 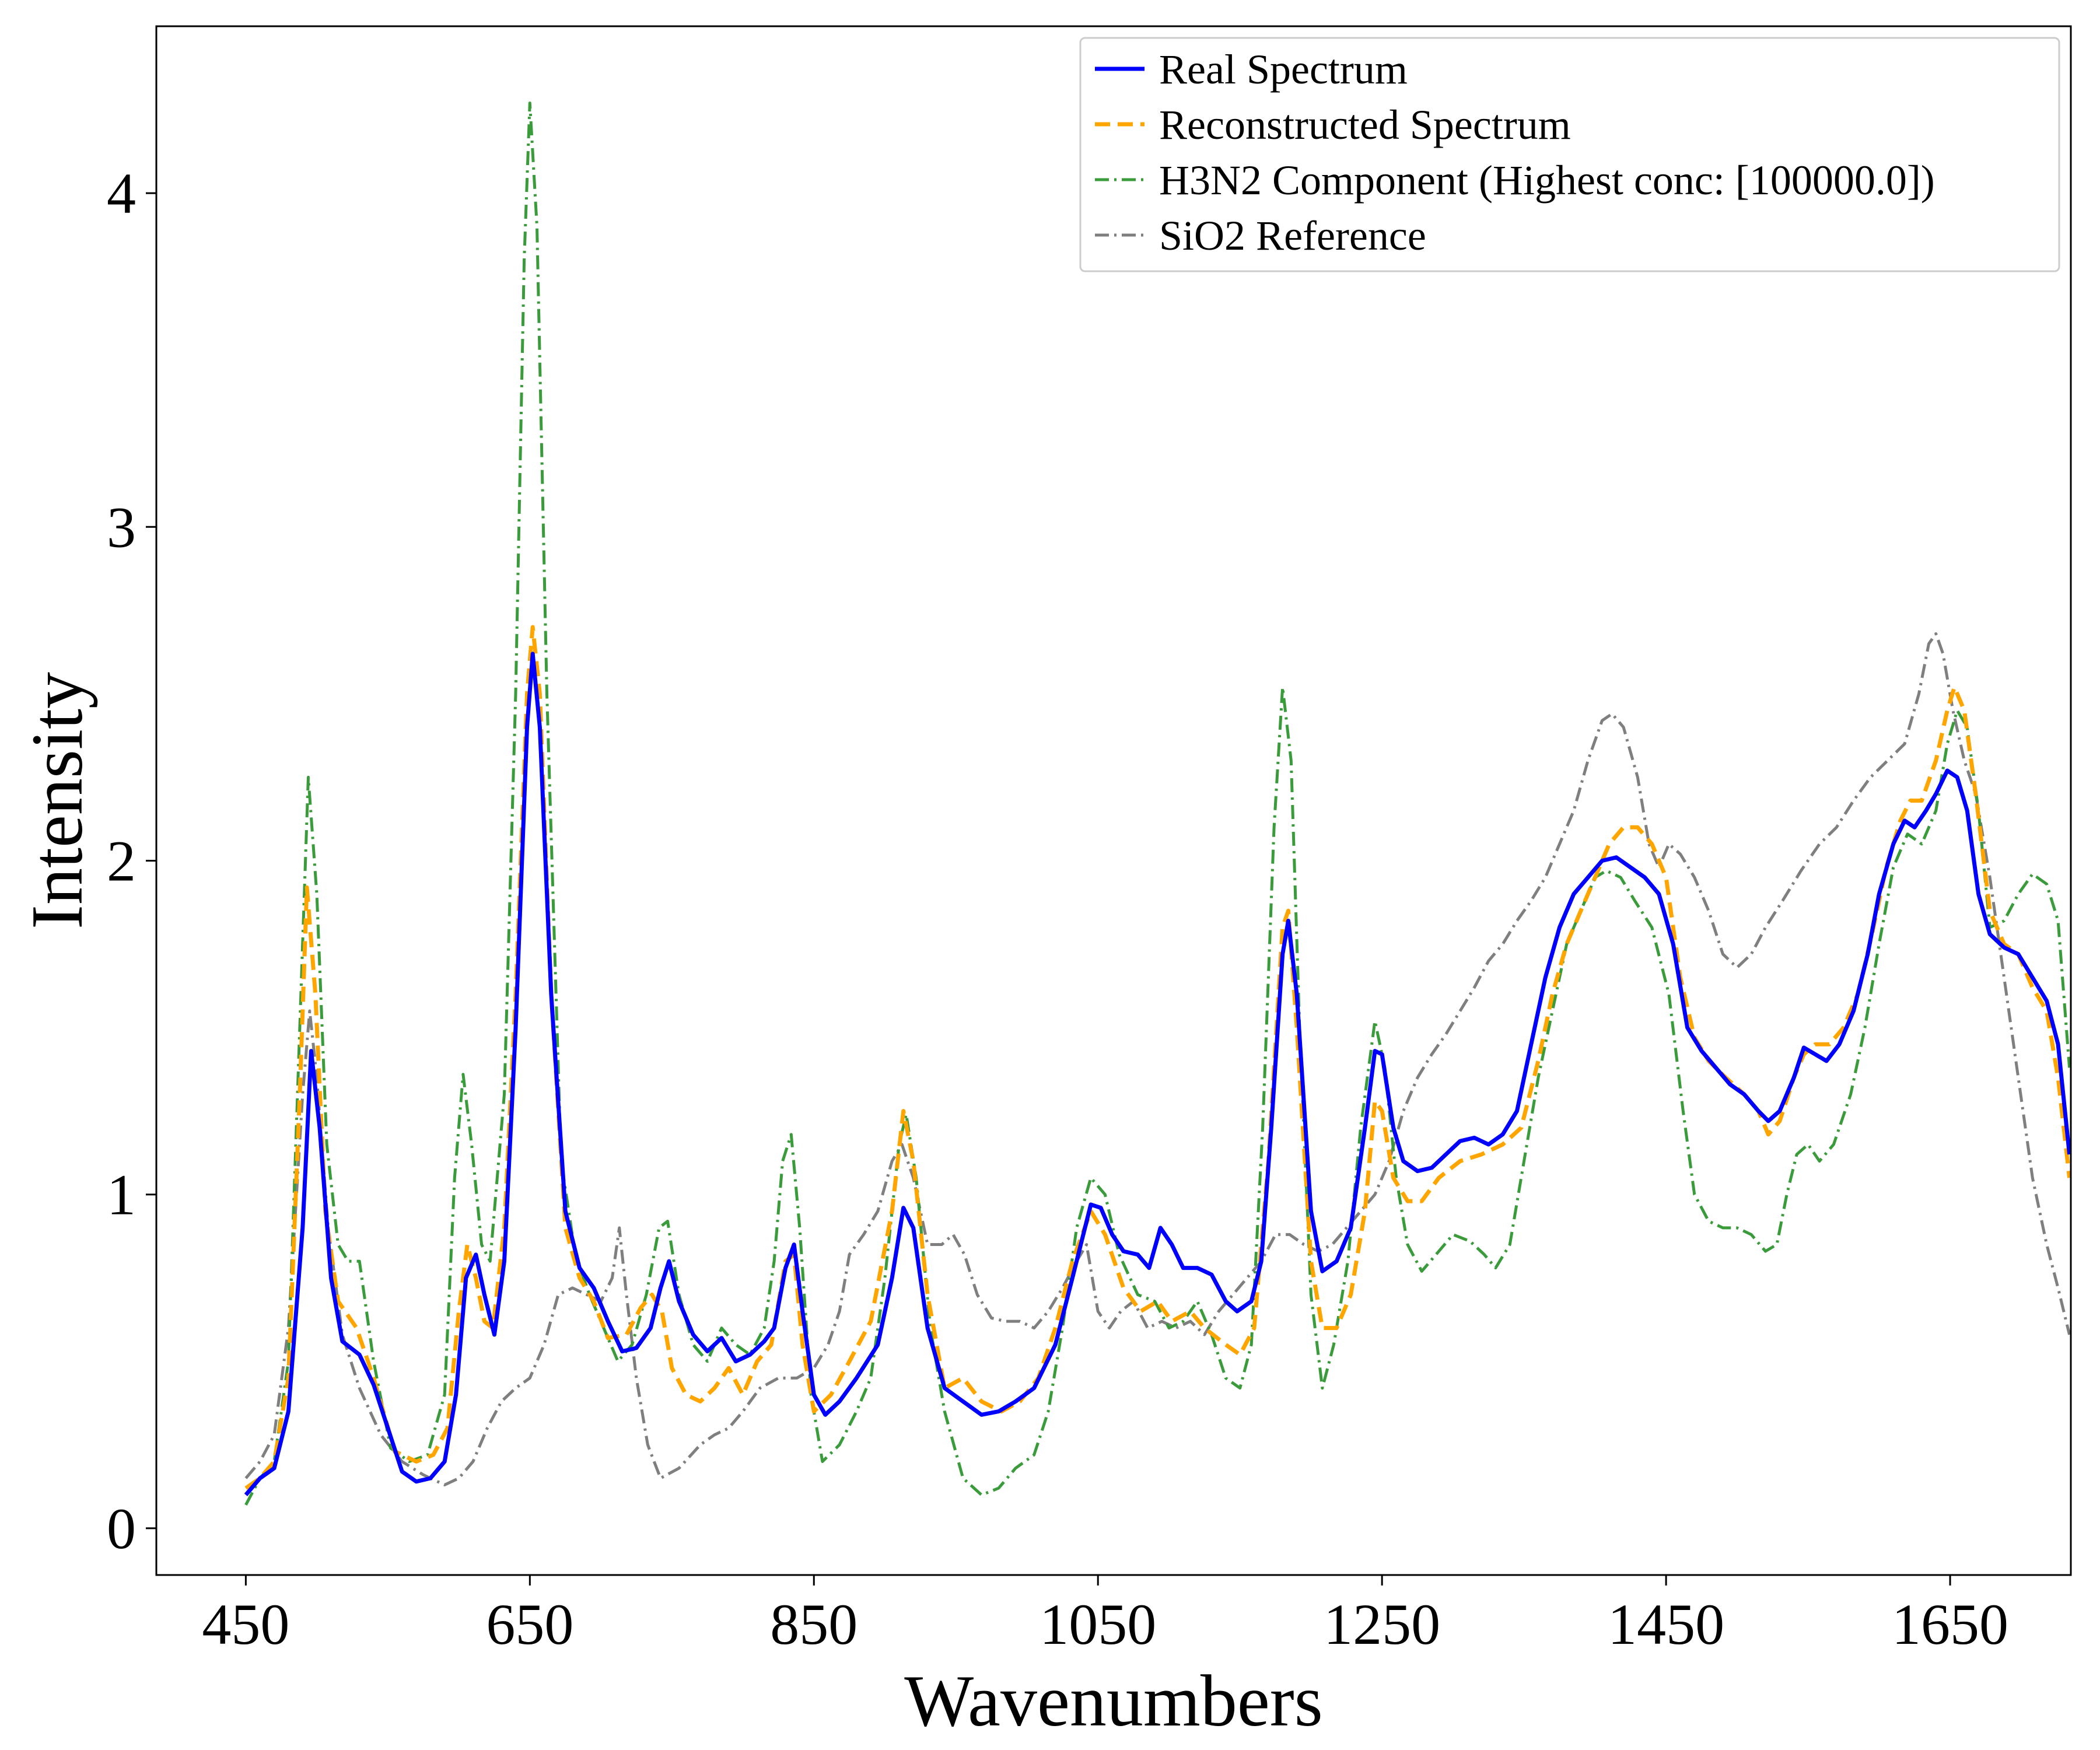 I want to click on x-axis-title: Wavenumbers, so click(x=1113, y=1701).